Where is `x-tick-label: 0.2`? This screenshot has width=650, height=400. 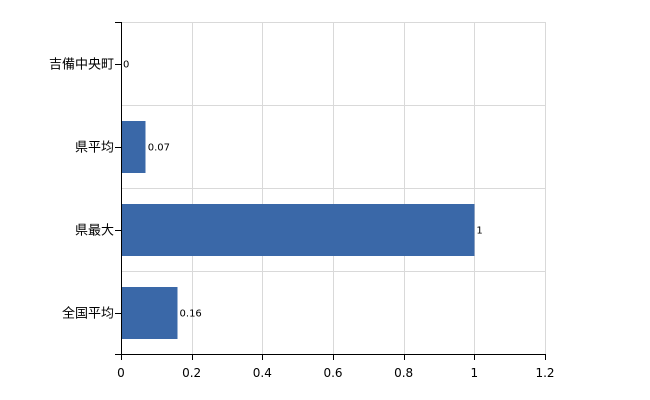
x-tick-label: 0.2 is located at coordinates (191, 373).